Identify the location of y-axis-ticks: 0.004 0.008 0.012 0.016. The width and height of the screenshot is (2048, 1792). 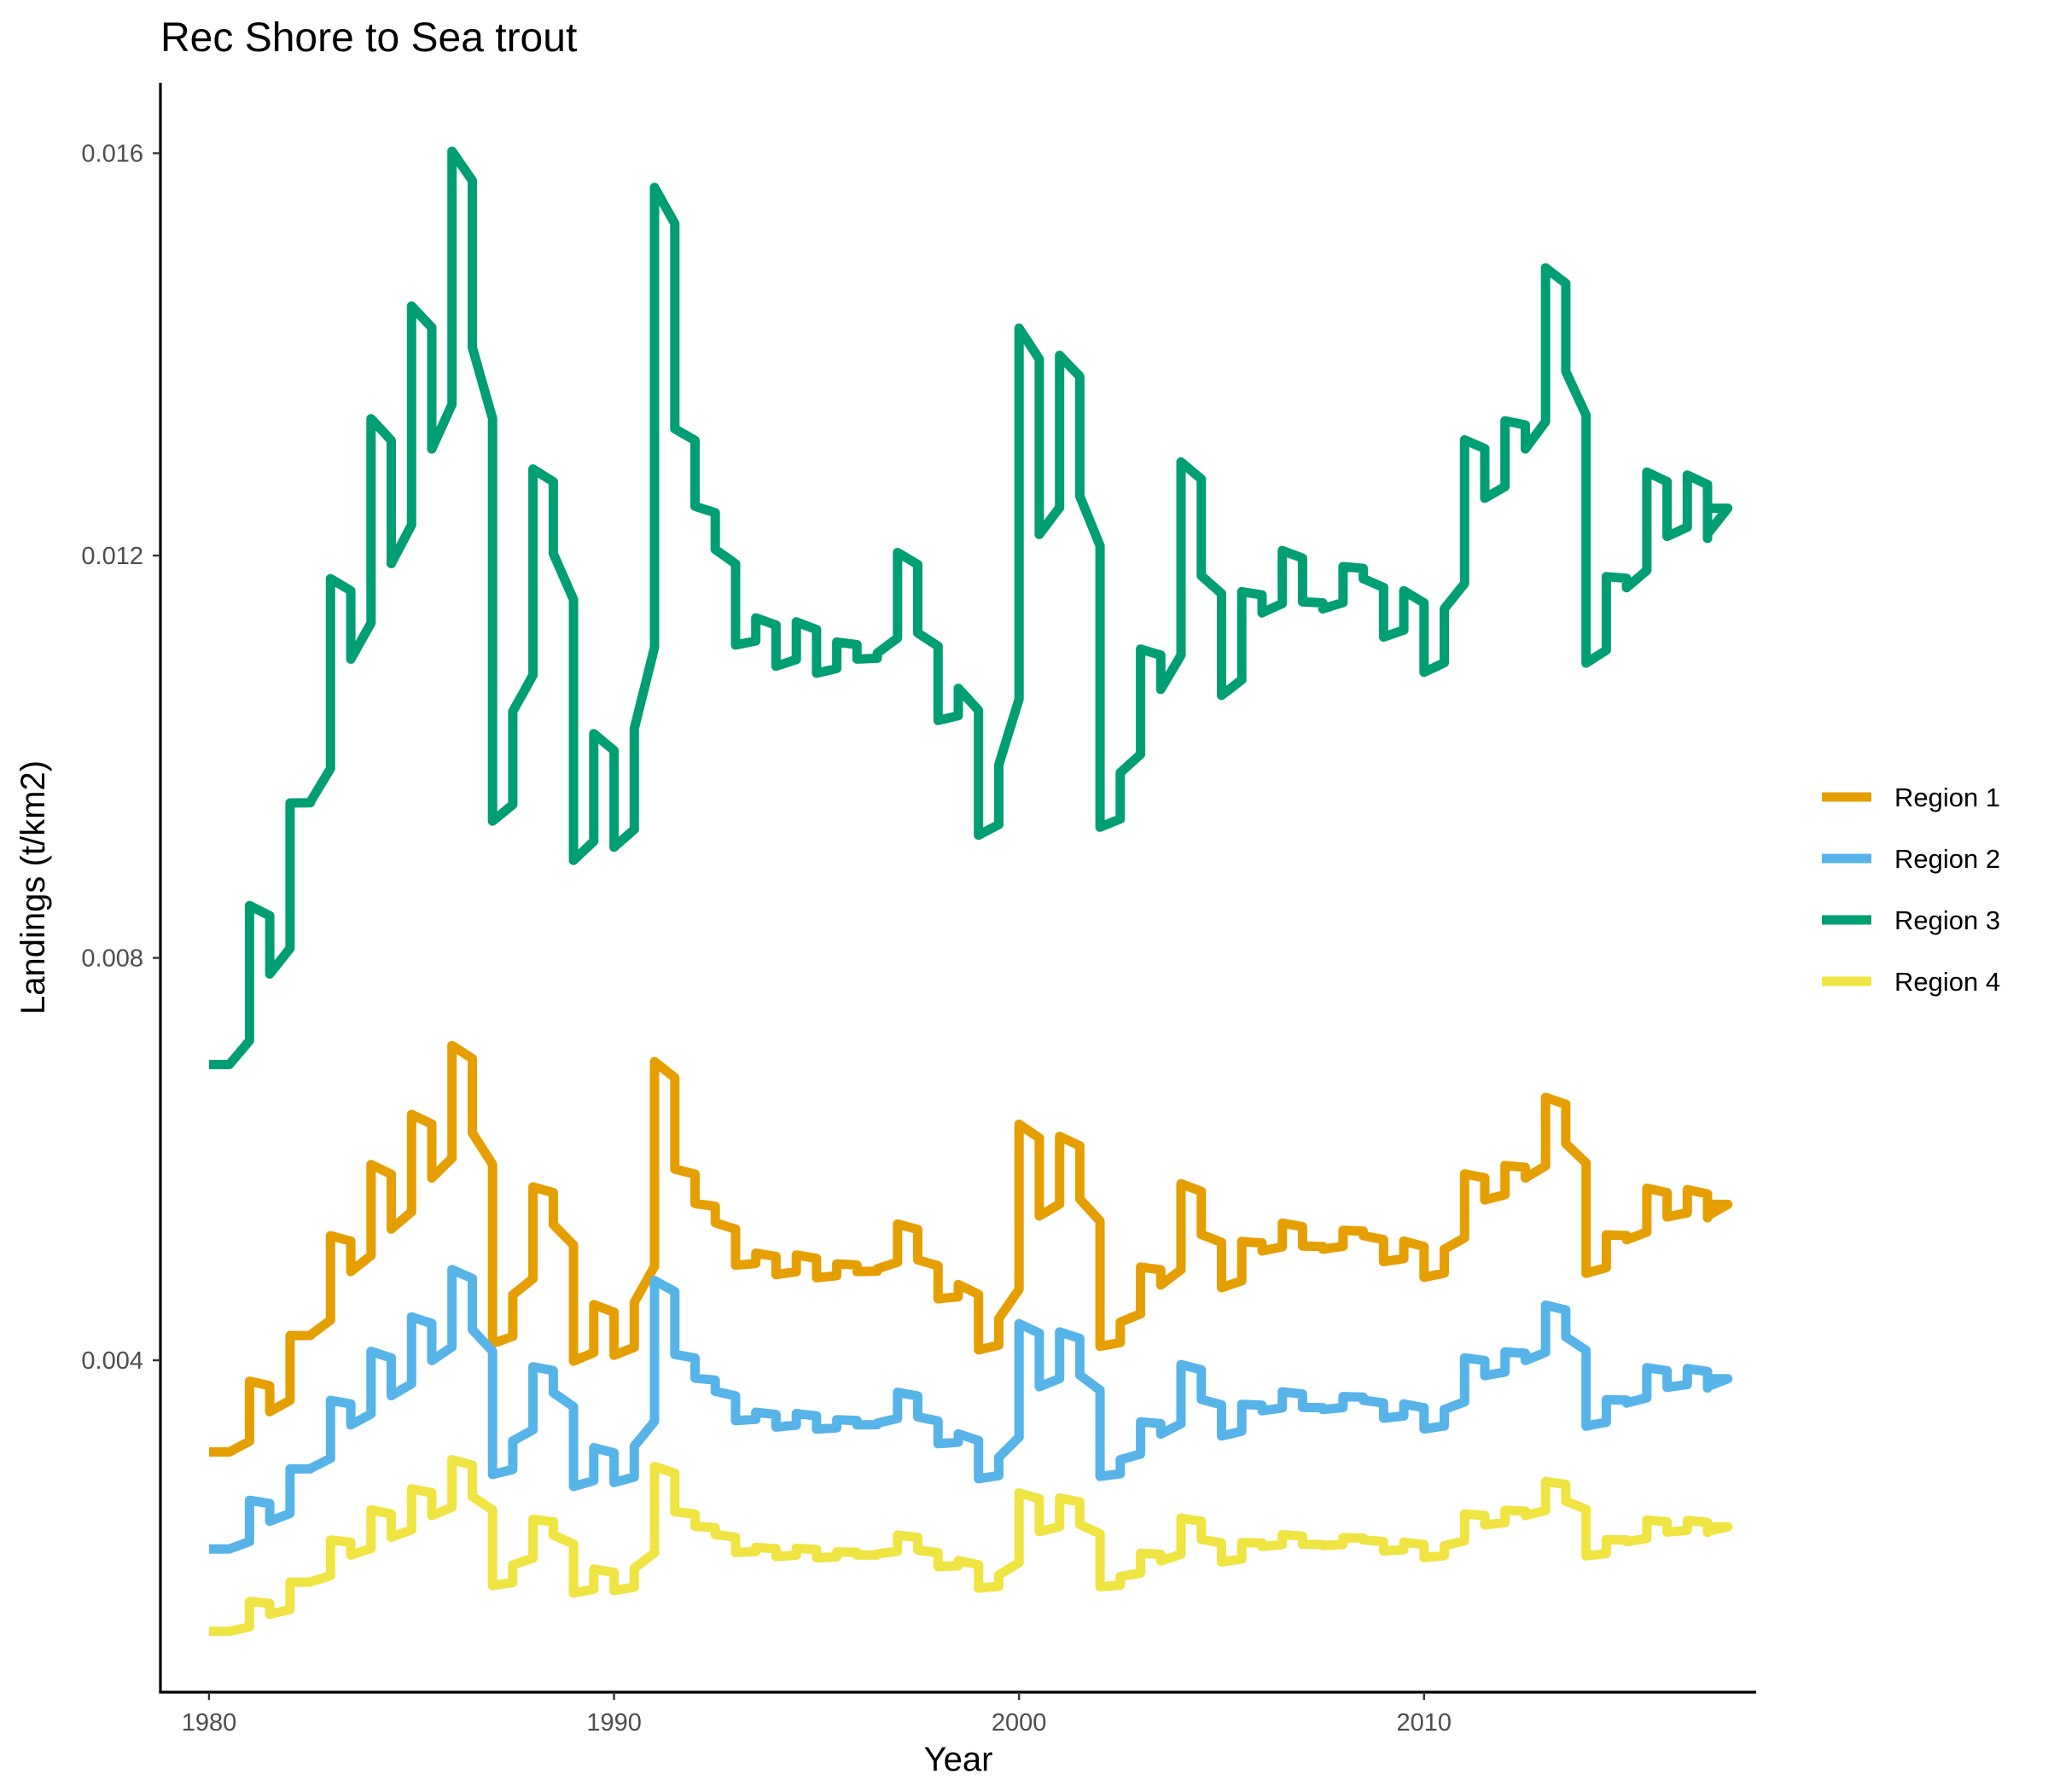
(121, 758).